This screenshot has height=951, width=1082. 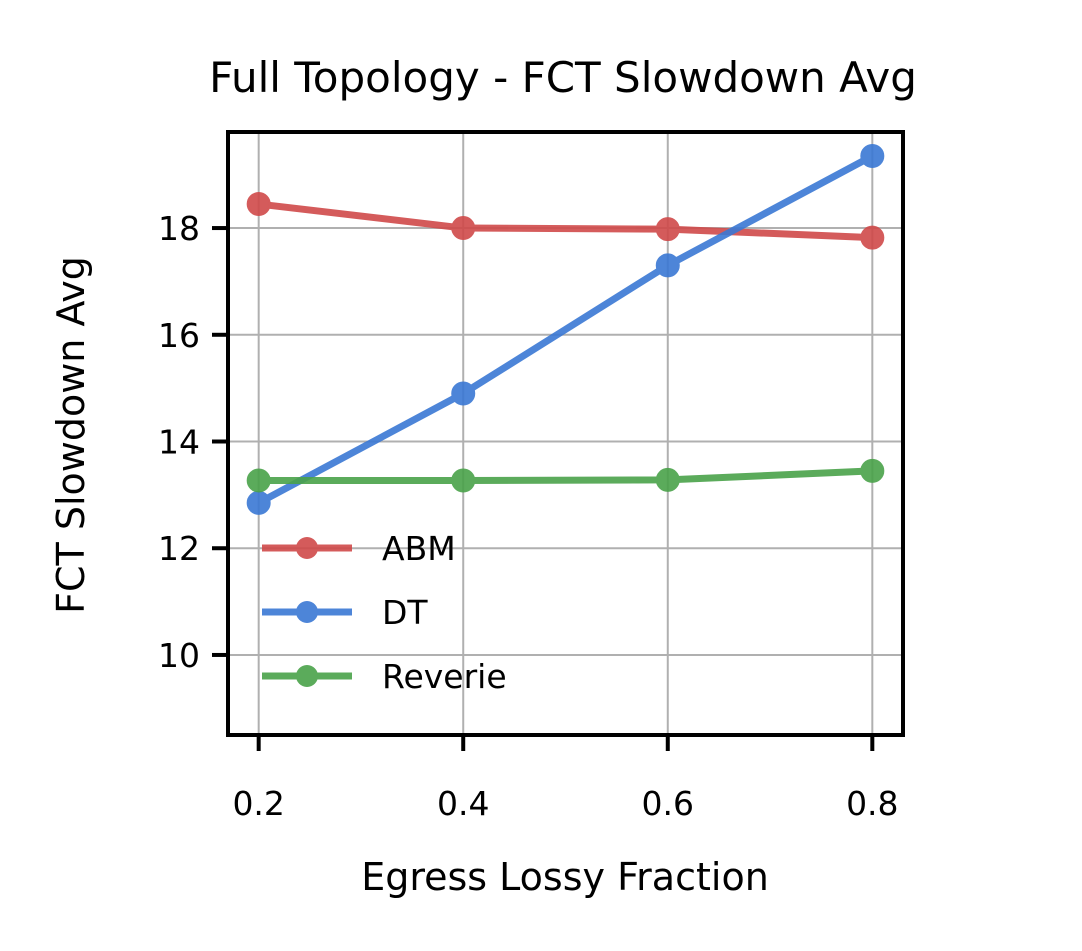 I want to click on y-tick-label: 16, so click(x=179, y=335).